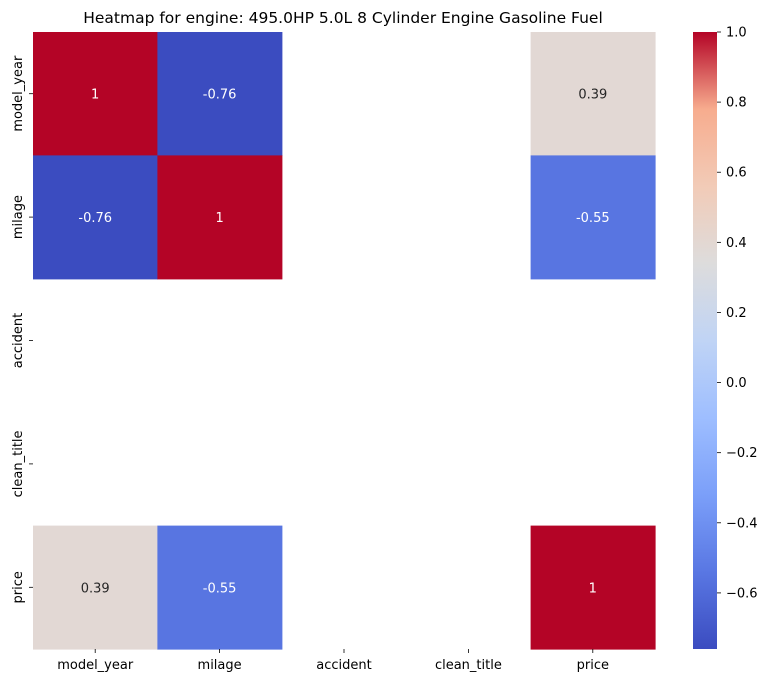 The height and width of the screenshot is (682, 776). What do you see at coordinates (18, 587) in the screenshot?
I see `y-tick-label: price` at bounding box center [18, 587].